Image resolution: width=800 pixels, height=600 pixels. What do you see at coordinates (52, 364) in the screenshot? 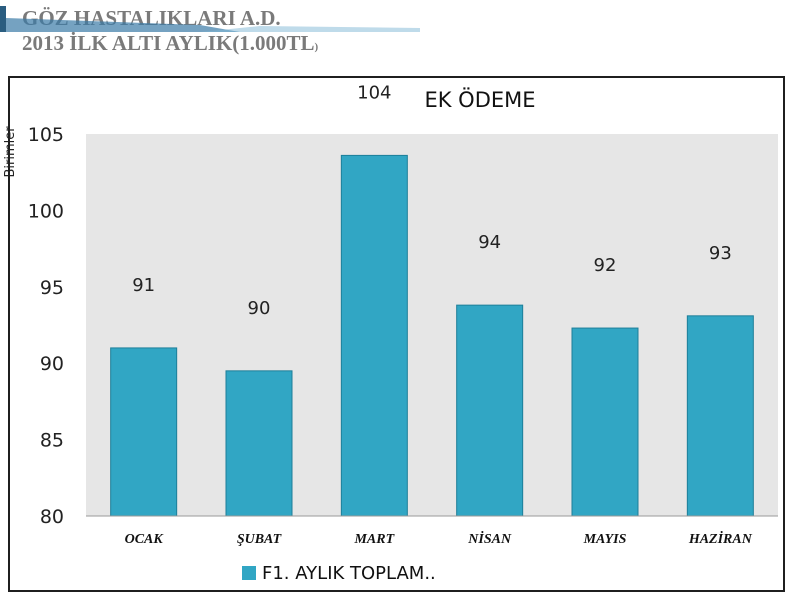
I see `y-tick-label-2: 90` at bounding box center [52, 364].